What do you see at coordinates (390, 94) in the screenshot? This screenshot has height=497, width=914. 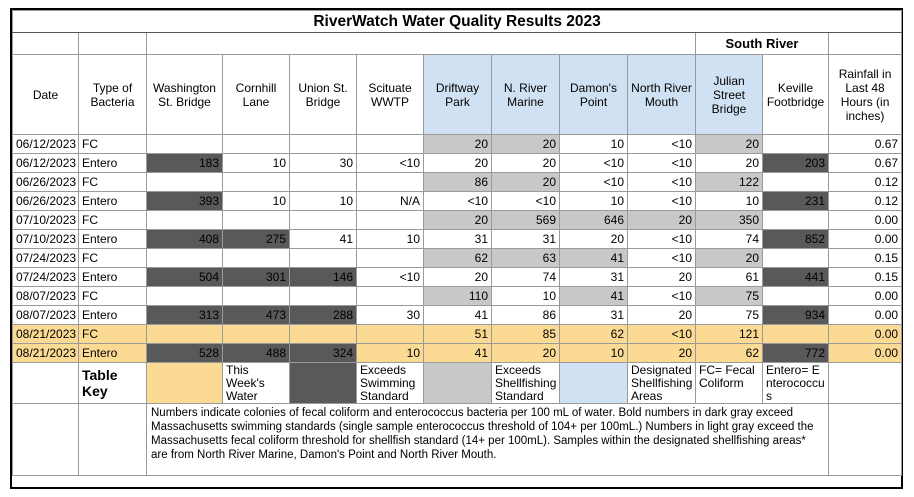 I see `column-header-scituate-wwtp: Scituate WWTP` at bounding box center [390, 94].